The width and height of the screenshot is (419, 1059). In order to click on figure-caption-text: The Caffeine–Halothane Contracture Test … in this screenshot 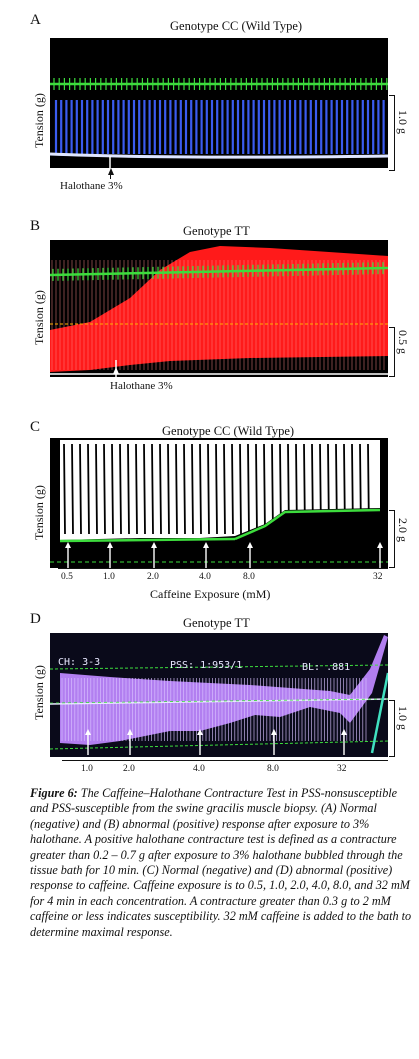, I will do `click(221, 862)`.